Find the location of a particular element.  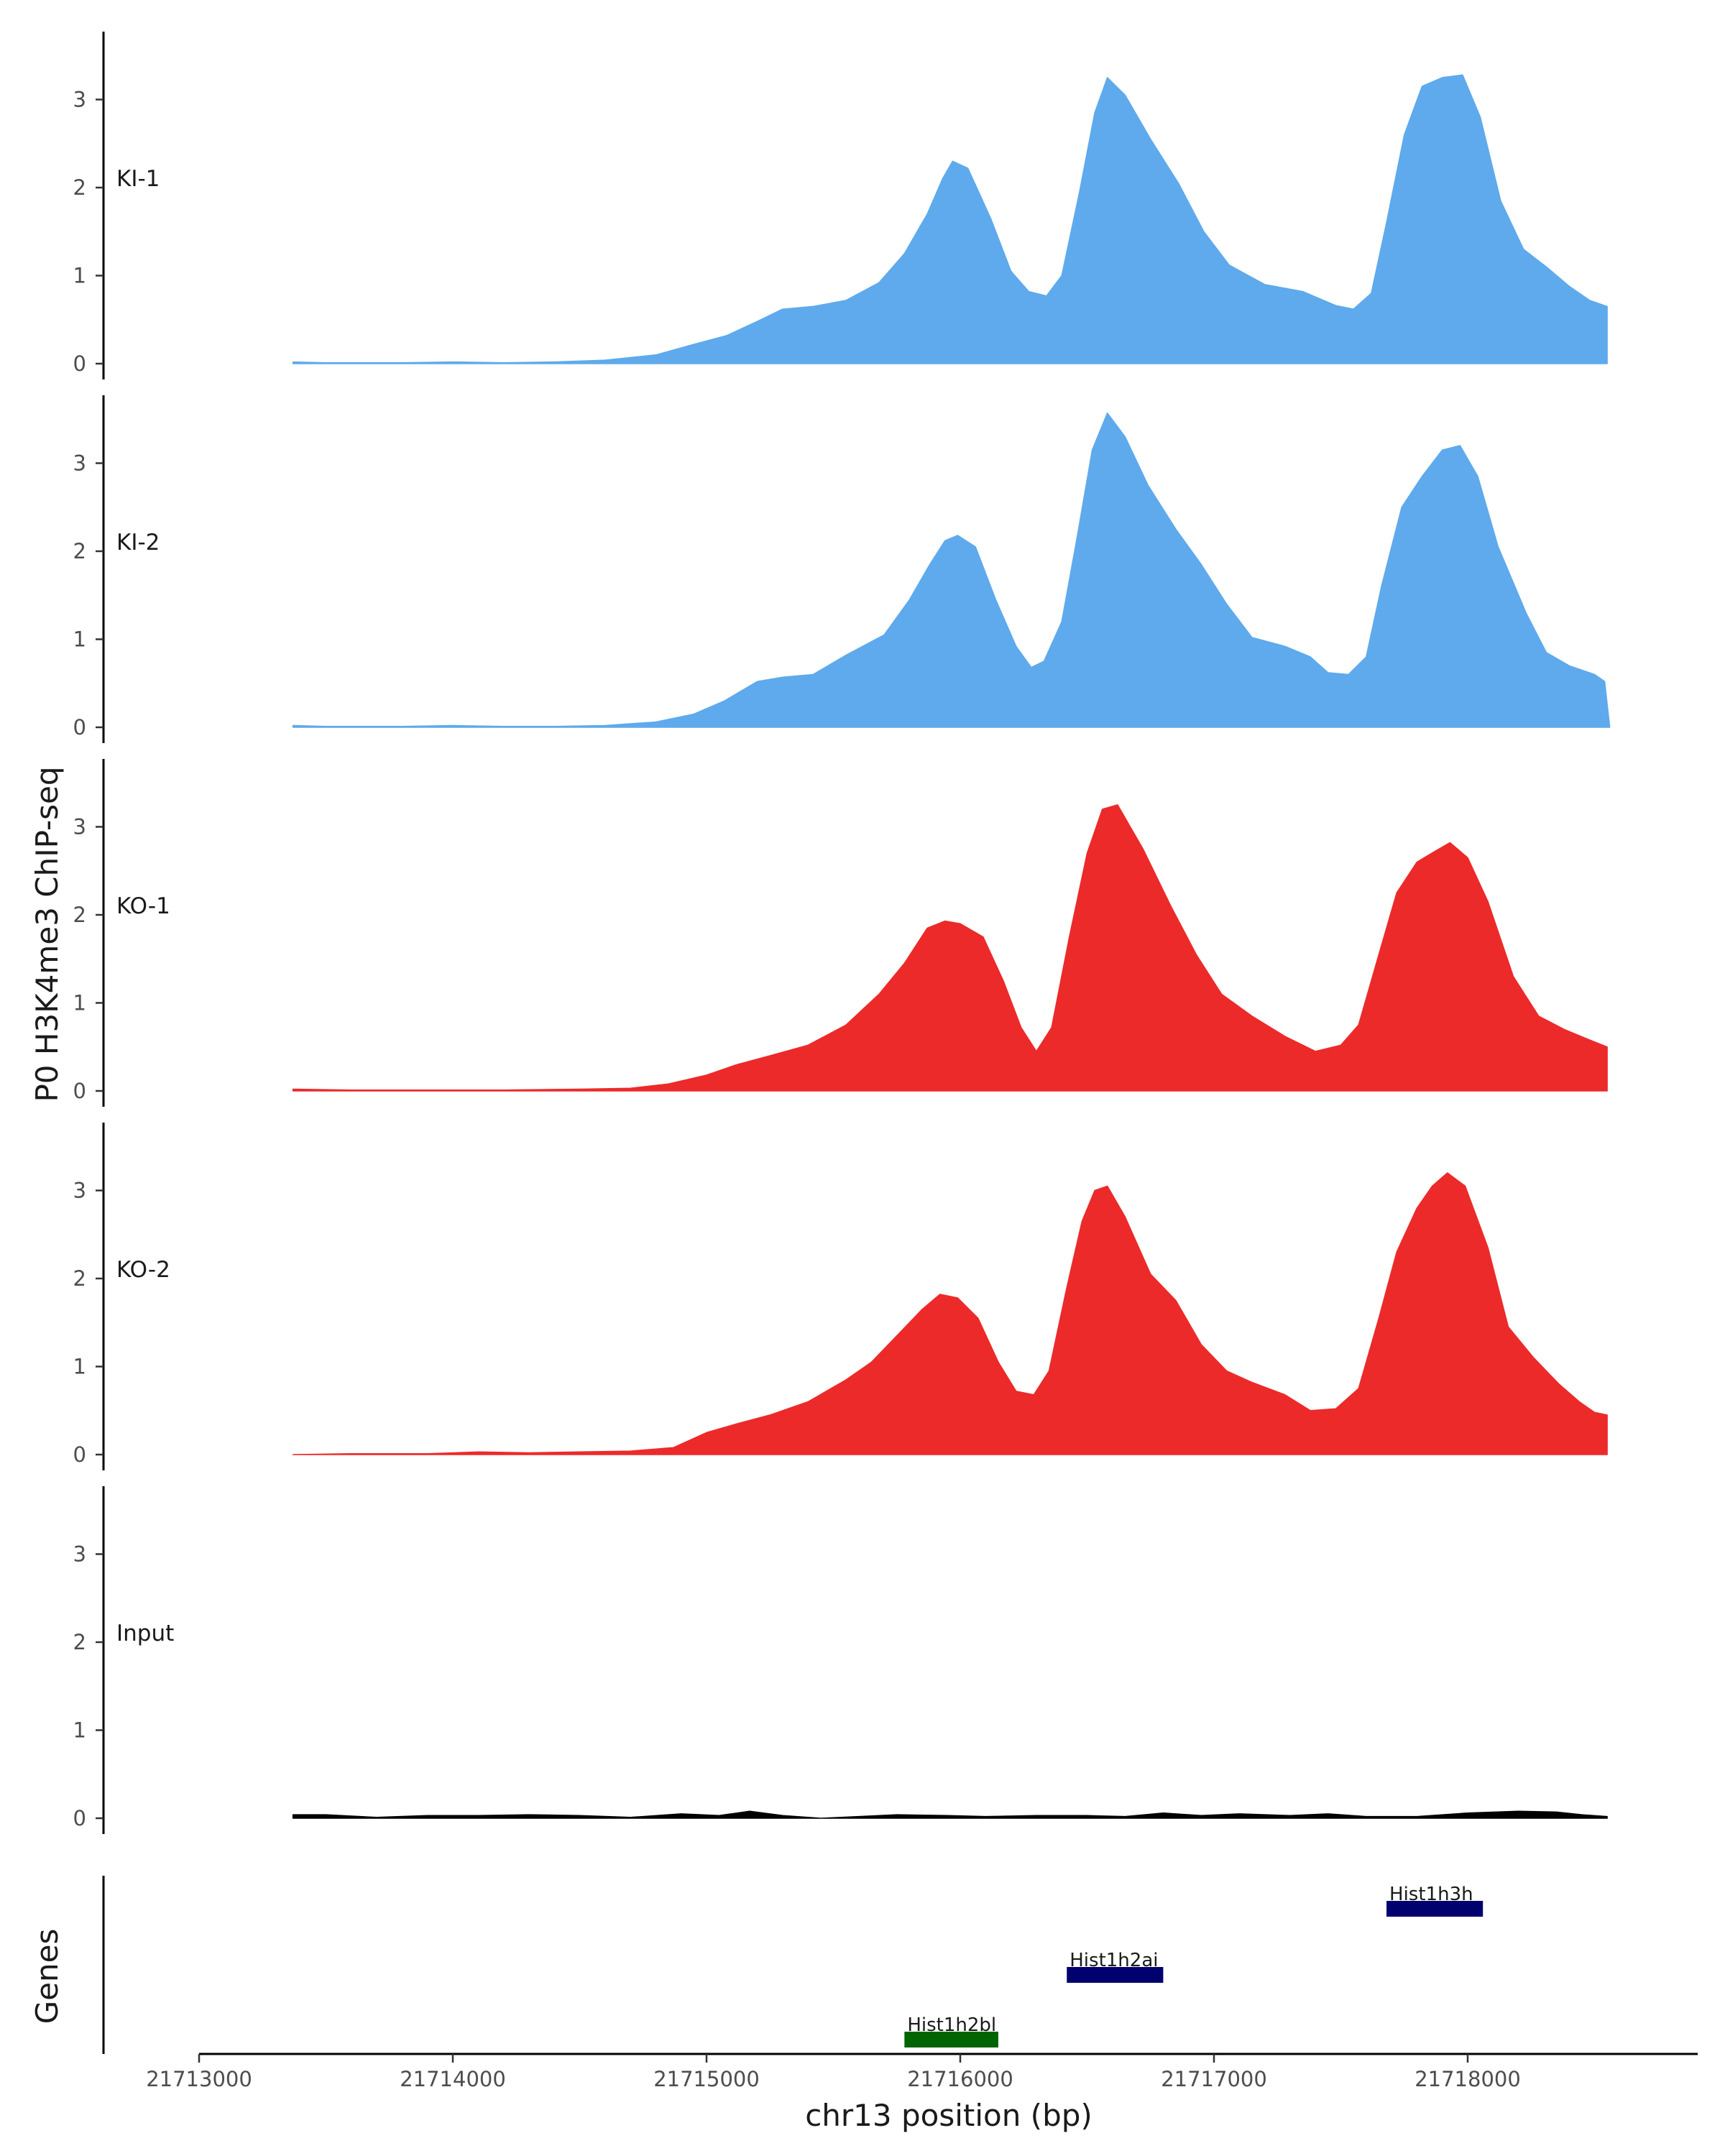

track-ki-1: 0 1 2 3 KI-1 is located at coordinates (840, 205).